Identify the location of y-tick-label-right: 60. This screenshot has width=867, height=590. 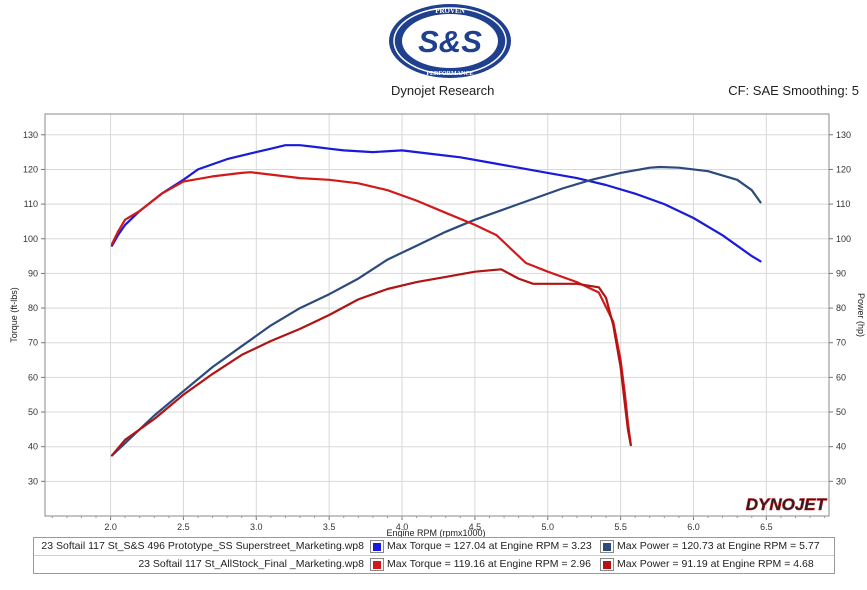
(841, 377).